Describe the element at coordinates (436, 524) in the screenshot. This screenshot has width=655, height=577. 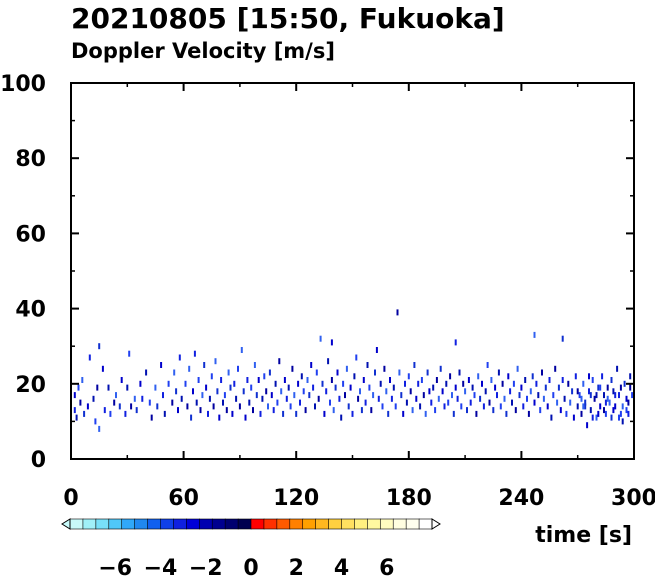
I see `colorbar-right-arrow` at that location.